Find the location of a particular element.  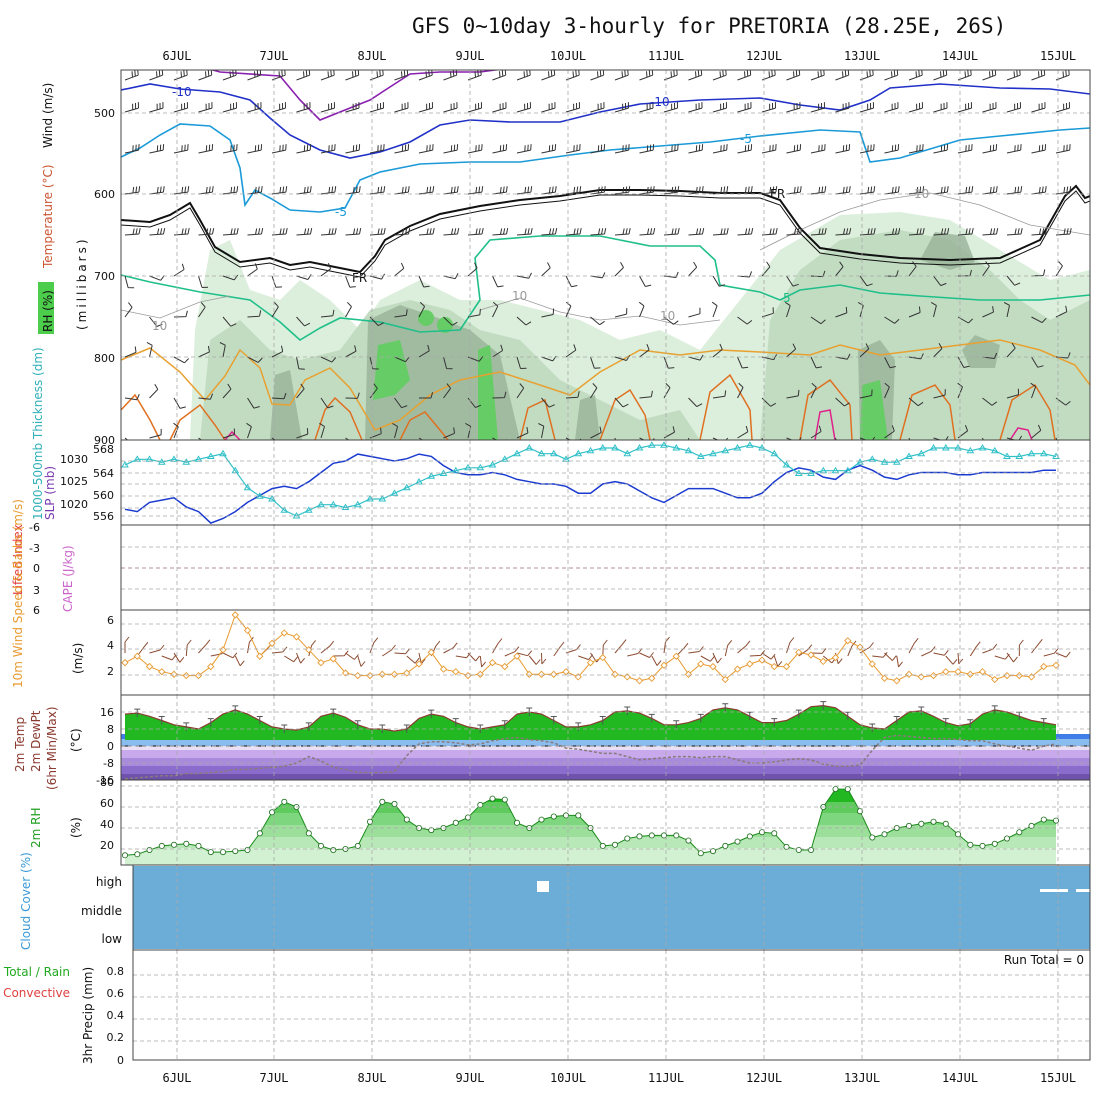

rh2m-panel: 20 40 60 80 2m RH (%) is located at coordinates (559, 820).